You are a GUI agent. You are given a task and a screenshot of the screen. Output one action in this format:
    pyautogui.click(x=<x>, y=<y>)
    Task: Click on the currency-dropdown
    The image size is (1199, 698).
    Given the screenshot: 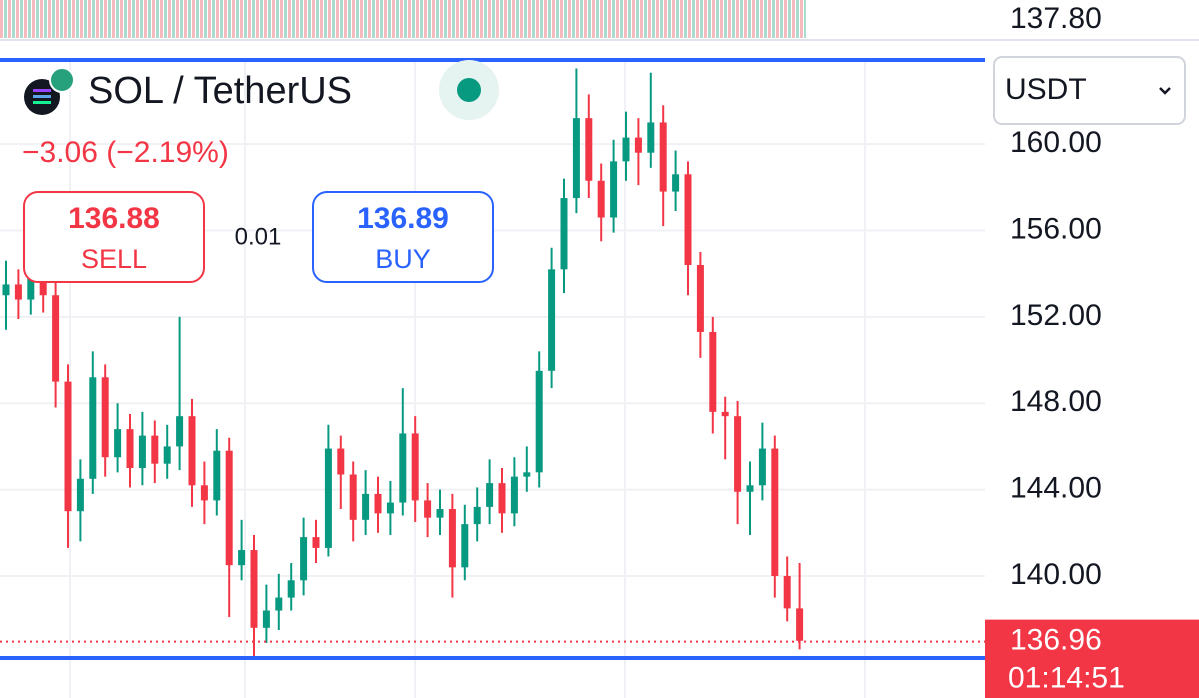 What is the action you would take?
    pyautogui.click(x=1089, y=90)
    